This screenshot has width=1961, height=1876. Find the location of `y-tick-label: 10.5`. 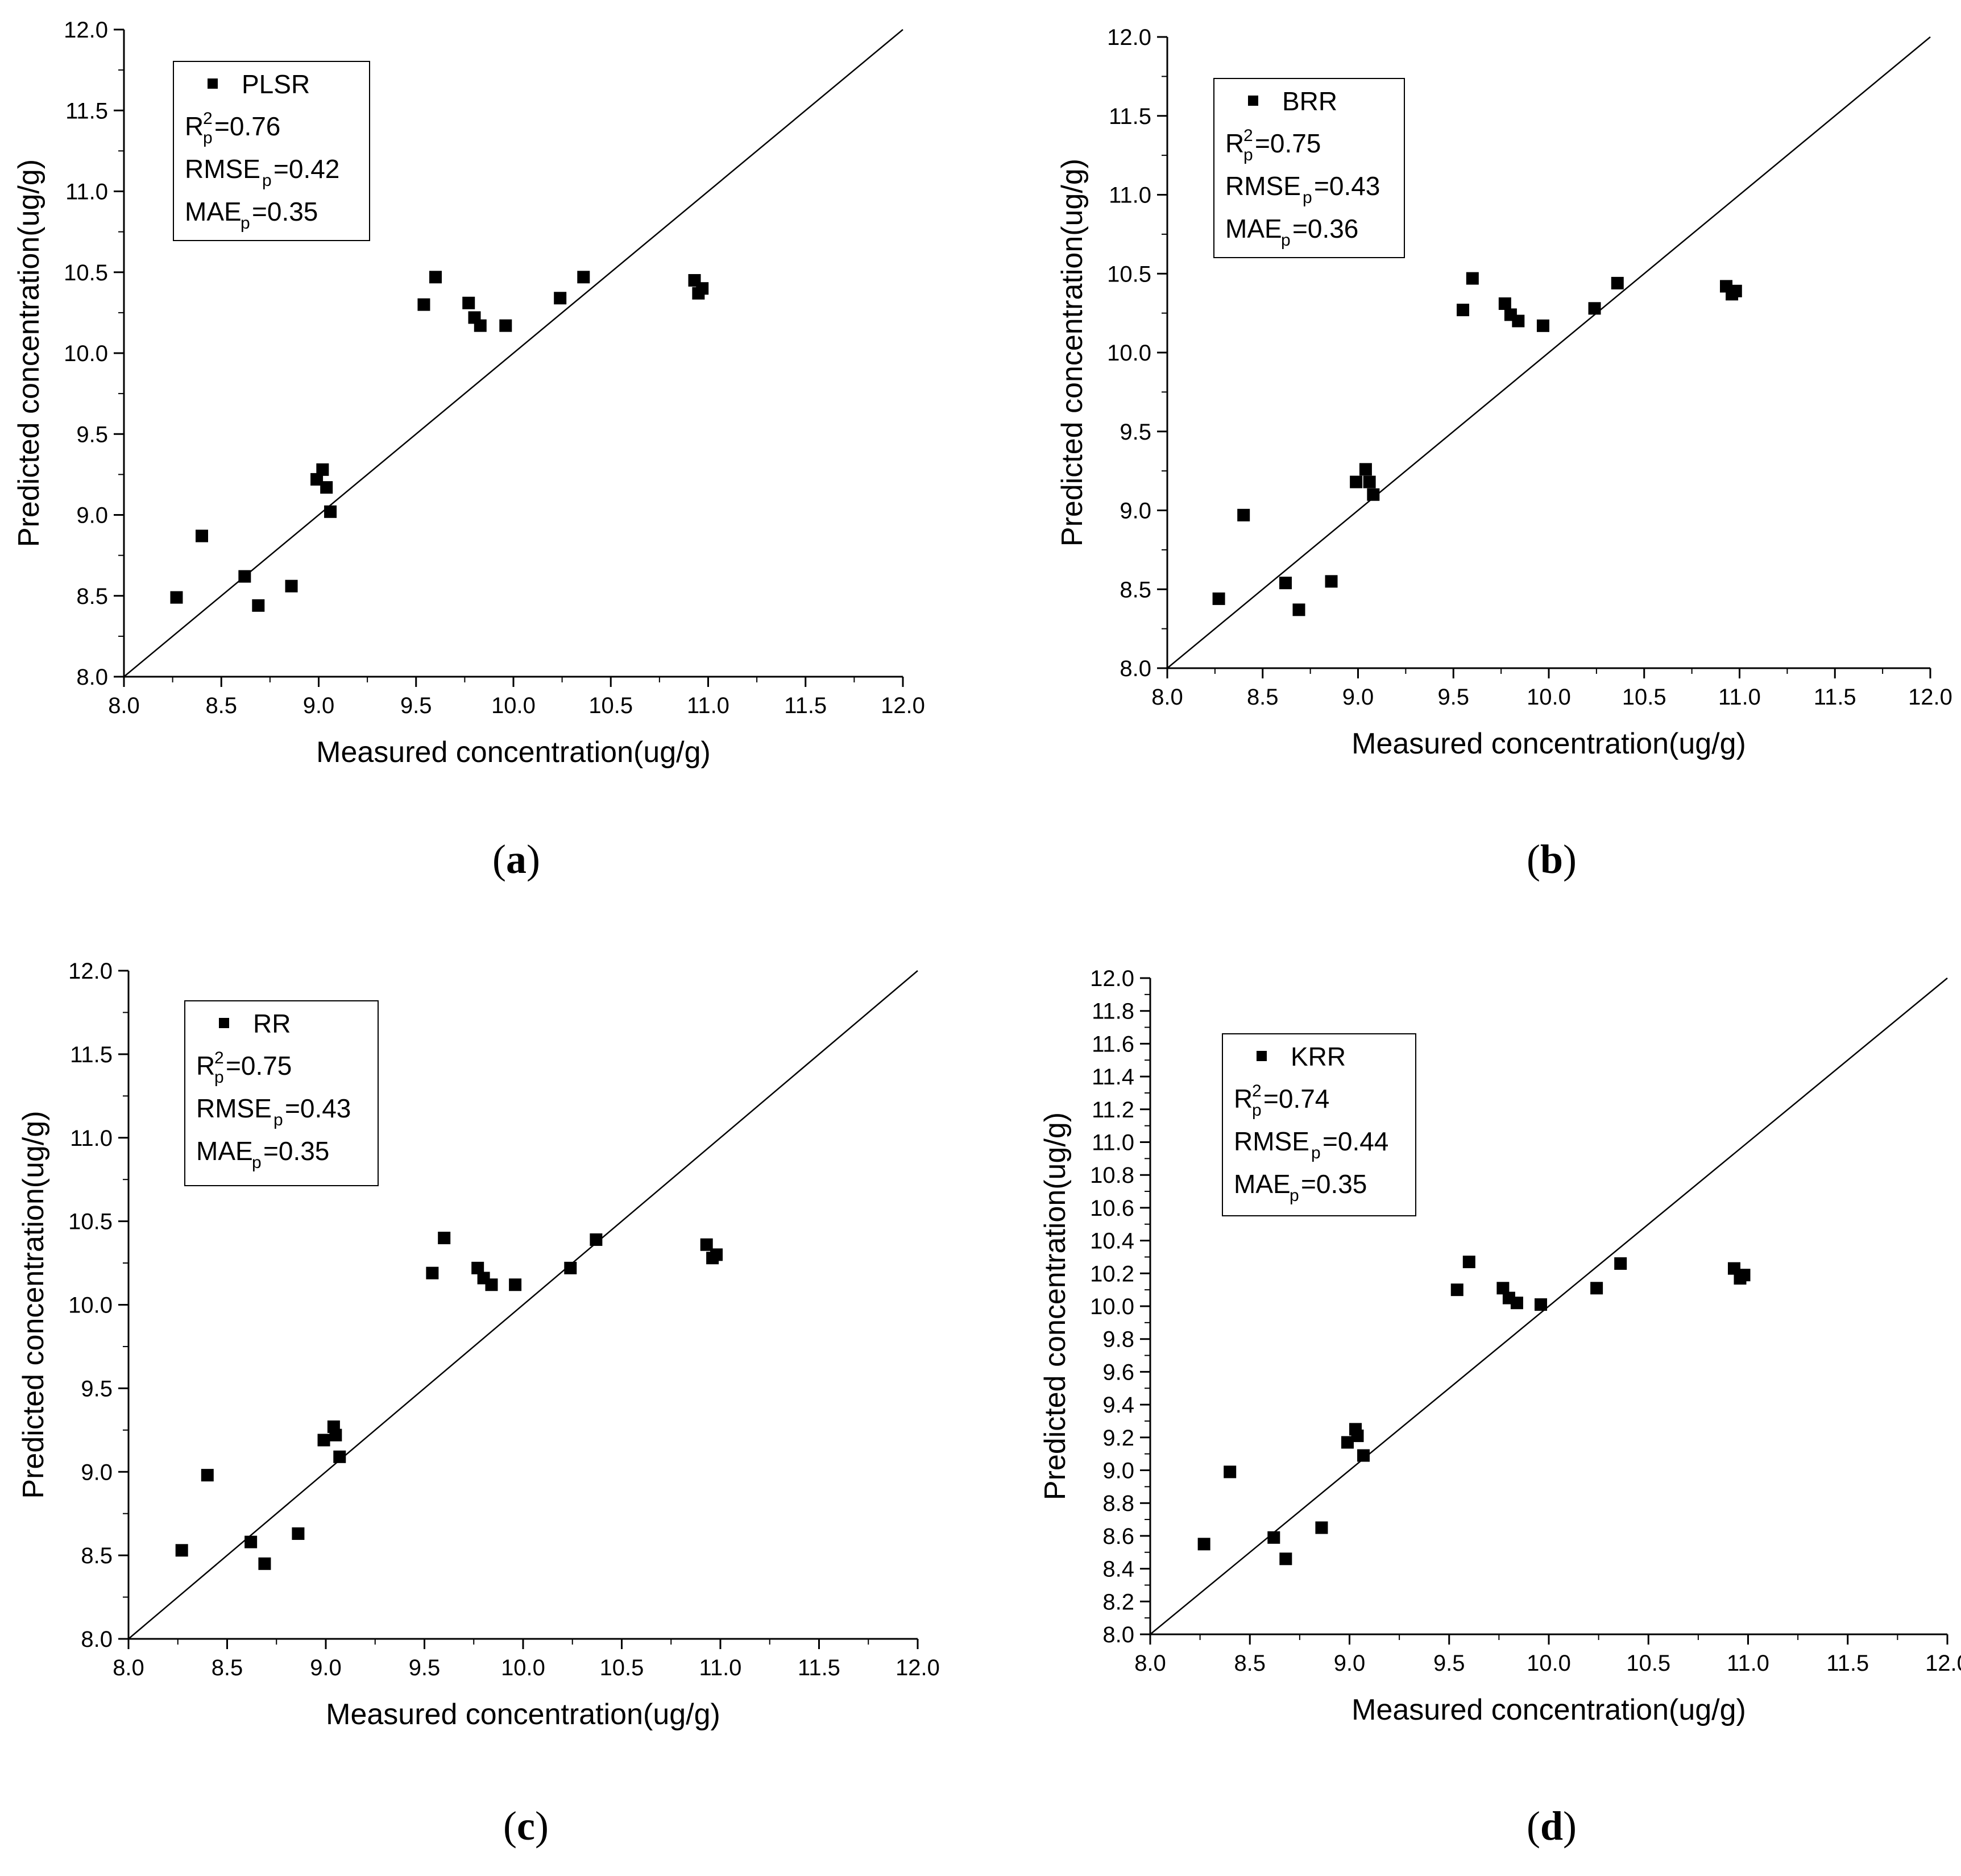

y-tick-label: 10.5 is located at coordinates (86, 272).